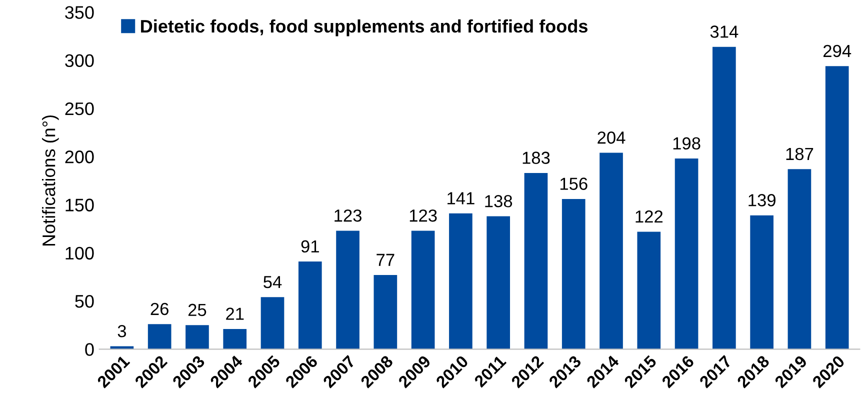  What do you see at coordinates (50, 180) in the screenshot?
I see `y-axis-title: Notifications (n°)` at bounding box center [50, 180].